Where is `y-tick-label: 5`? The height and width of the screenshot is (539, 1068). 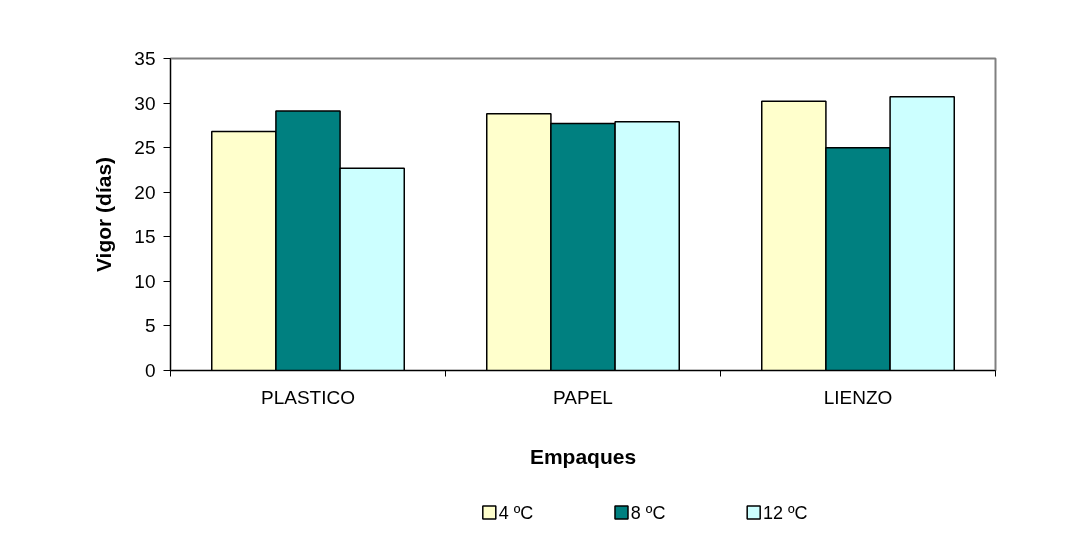 y-tick-label: 5 is located at coordinates (150, 326).